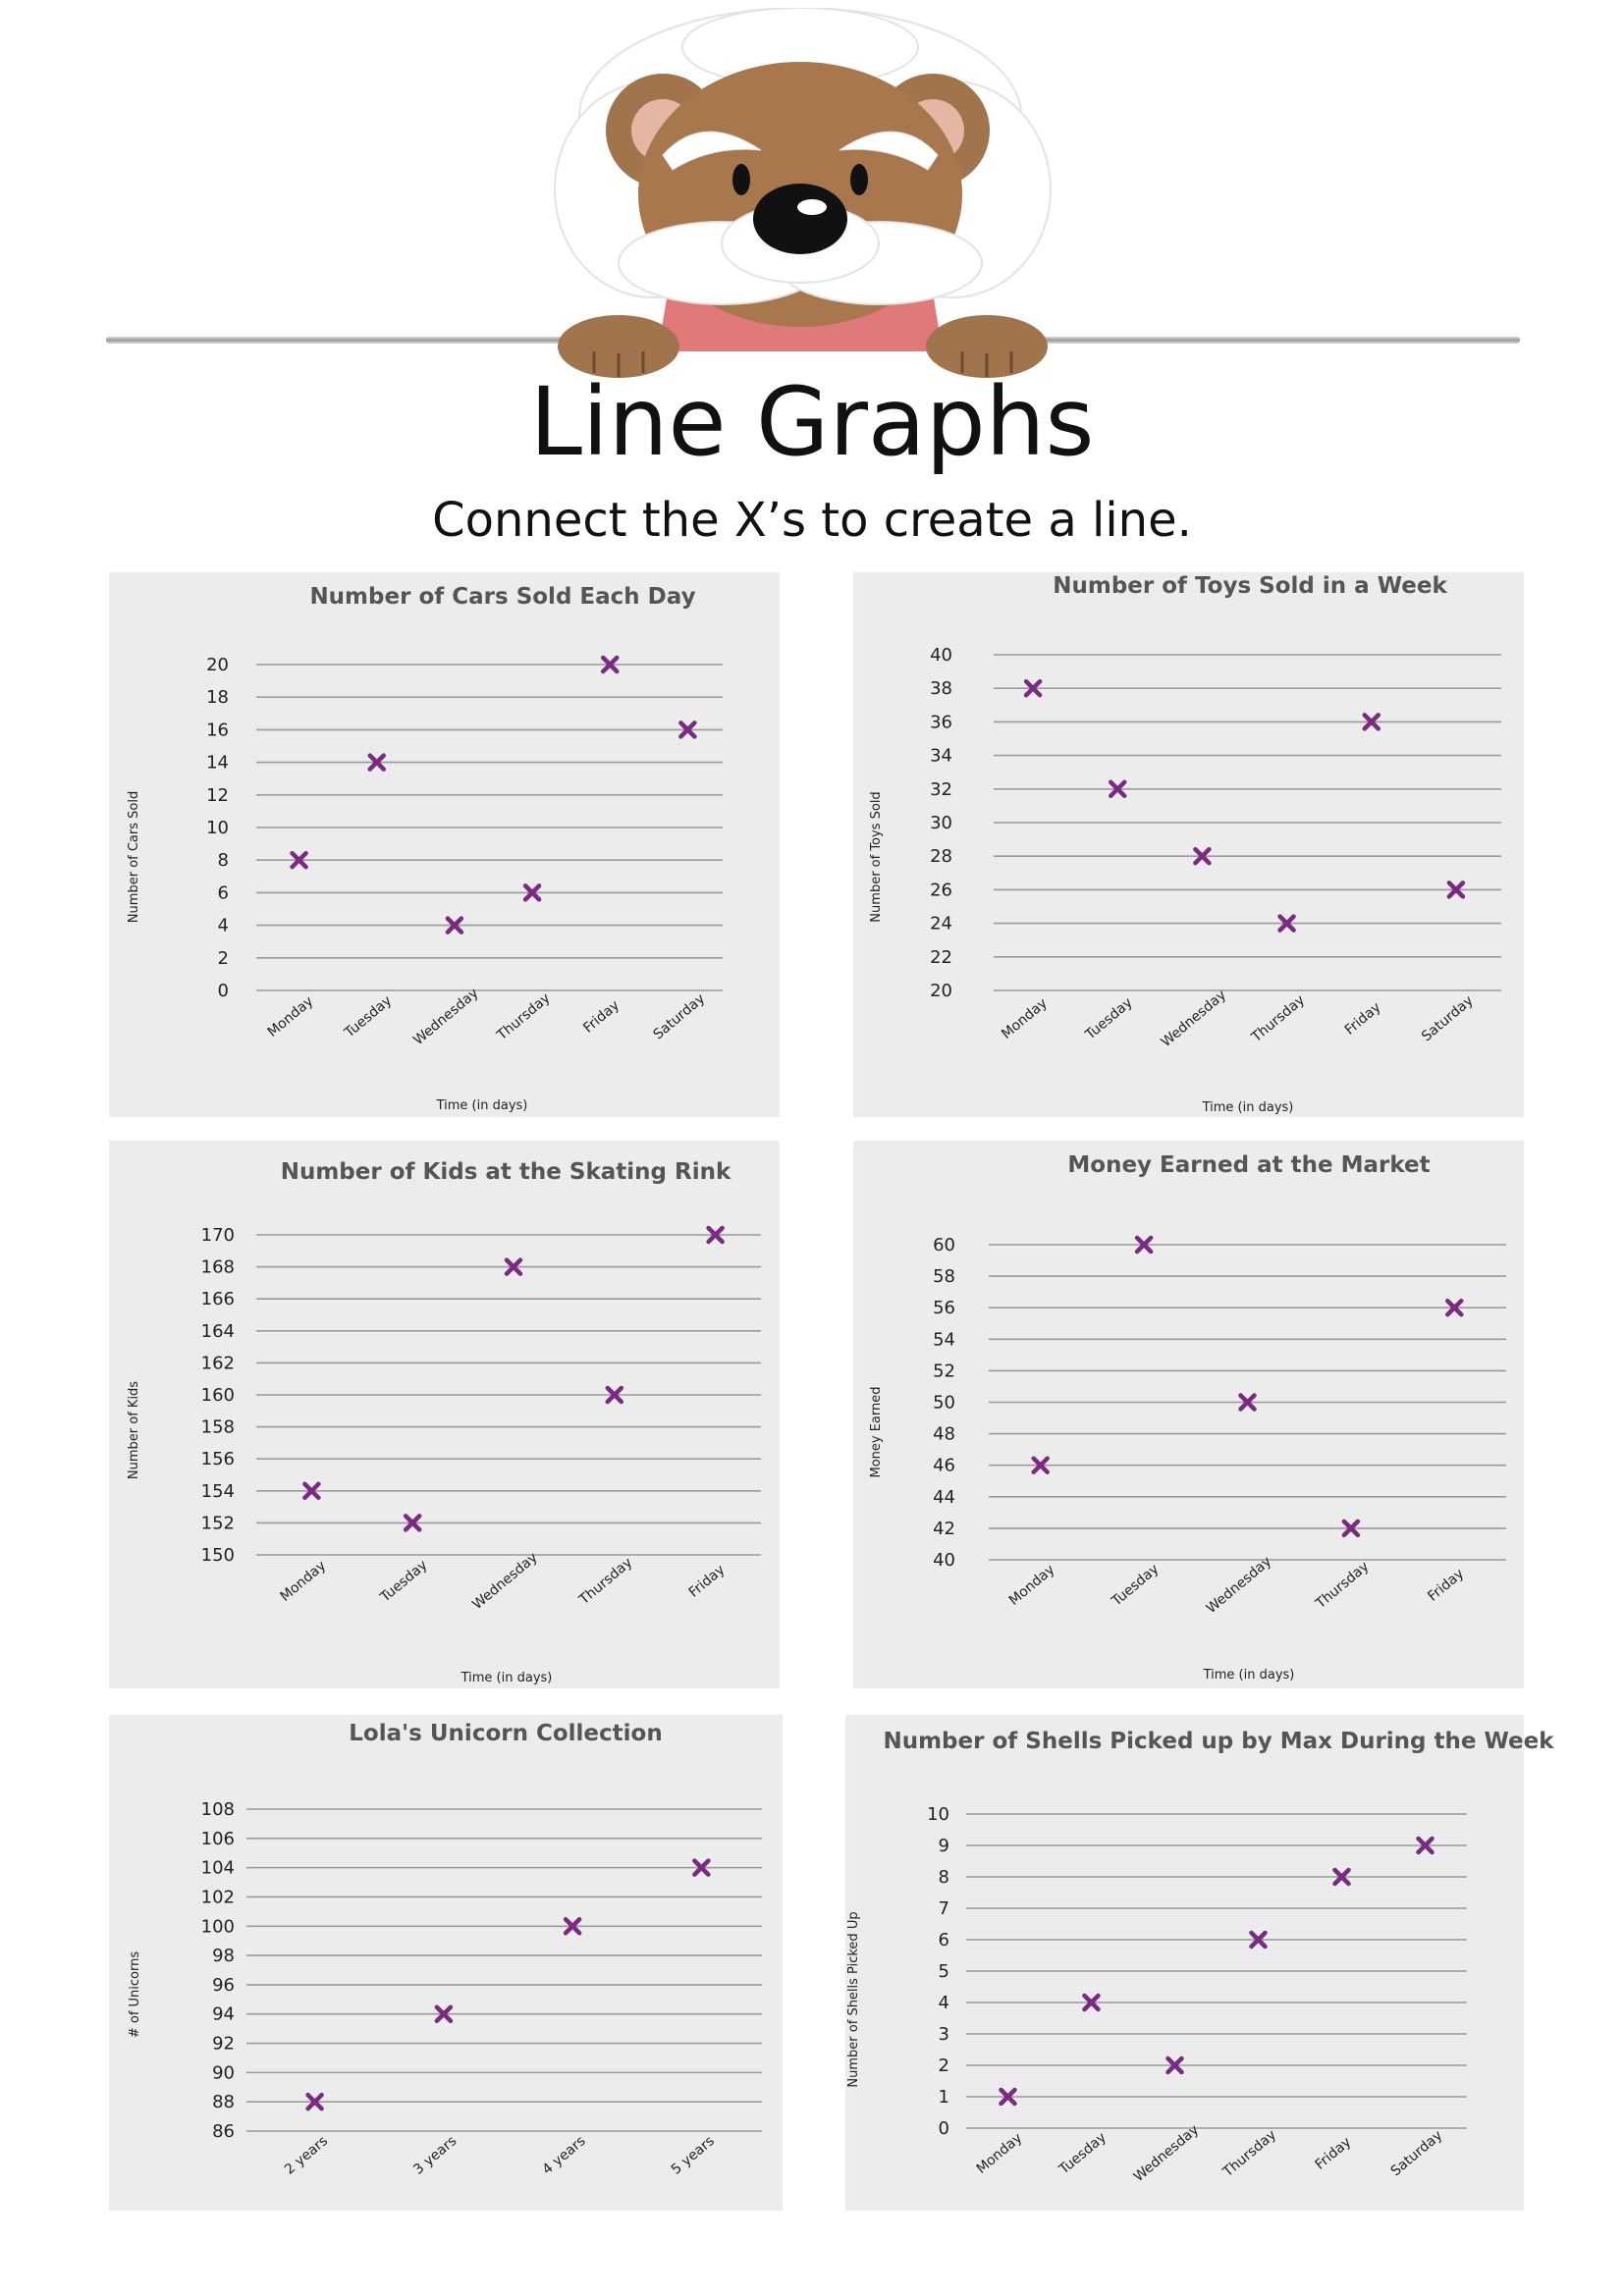 The height and width of the screenshot is (2296, 1624). What do you see at coordinates (941, 789) in the screenshot?
I see `y-tick-label: 32` at bounding box center [941, 789].